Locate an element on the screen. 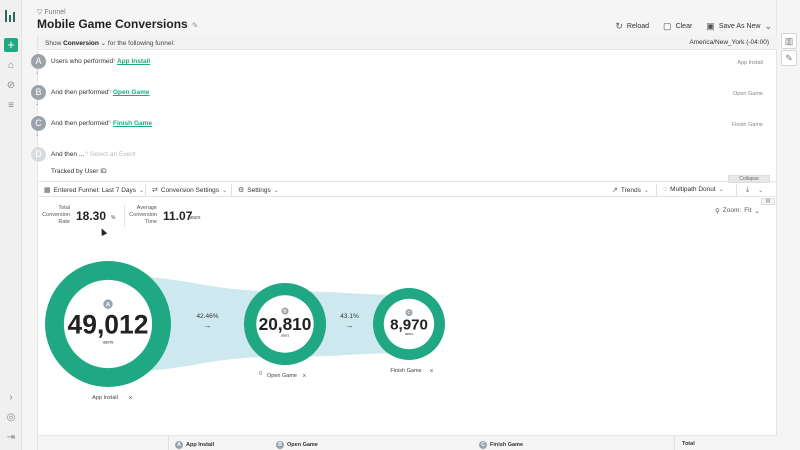 This screenshot has height=450, width=800. entered-funnel-label: Entered Funnel: Last 7 Days is located at coordinates (95, 190).